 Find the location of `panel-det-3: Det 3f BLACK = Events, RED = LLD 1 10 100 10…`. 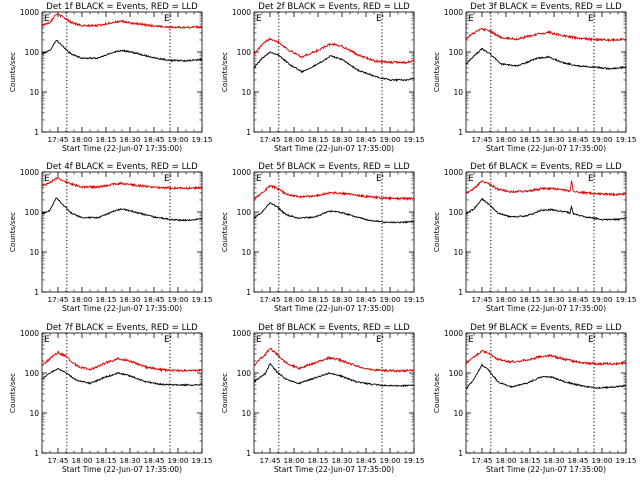

panel-det-3: Det 3f BLACK = Events, RED = LLD 1 10 100 10… is located at coordinates (534, 77).